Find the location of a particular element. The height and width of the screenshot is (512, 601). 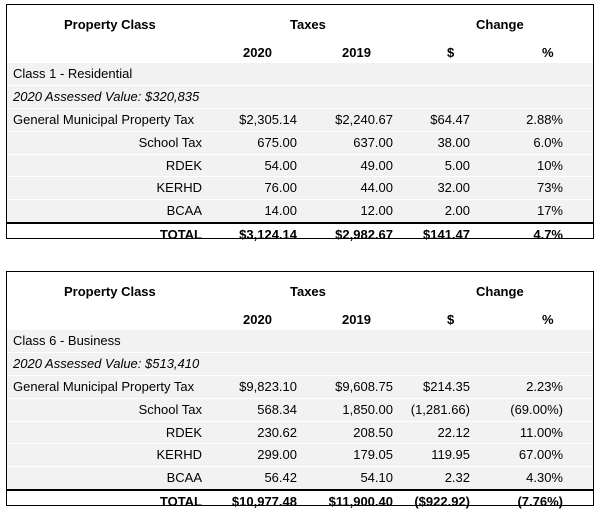

class-name: Class 6 - Business is located at coordinates (67, 340).